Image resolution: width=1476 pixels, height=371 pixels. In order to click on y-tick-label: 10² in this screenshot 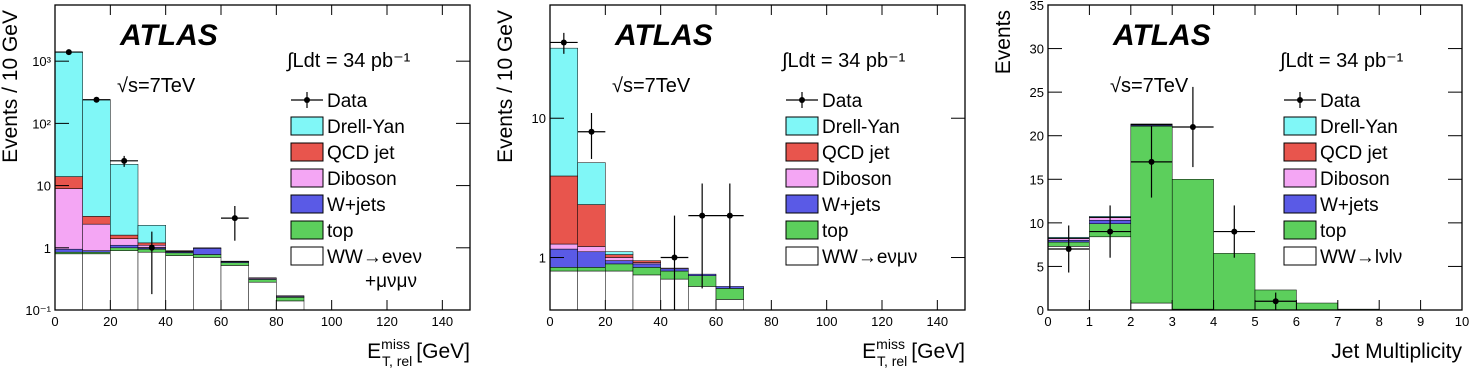, I will do `click(41, 123)`.